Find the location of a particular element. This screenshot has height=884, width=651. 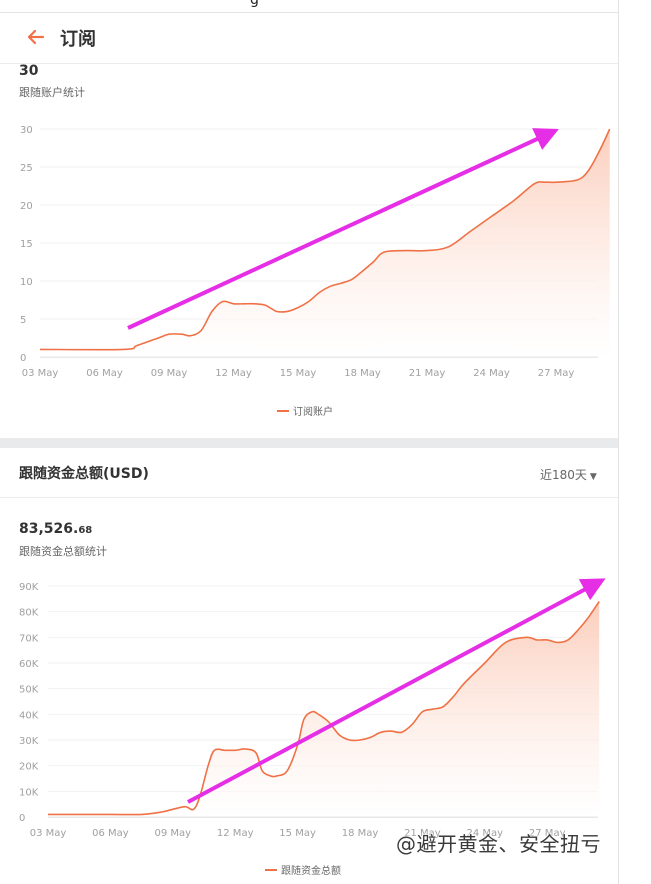

y-tick-label: 10K is located at coordinates (29, 792).